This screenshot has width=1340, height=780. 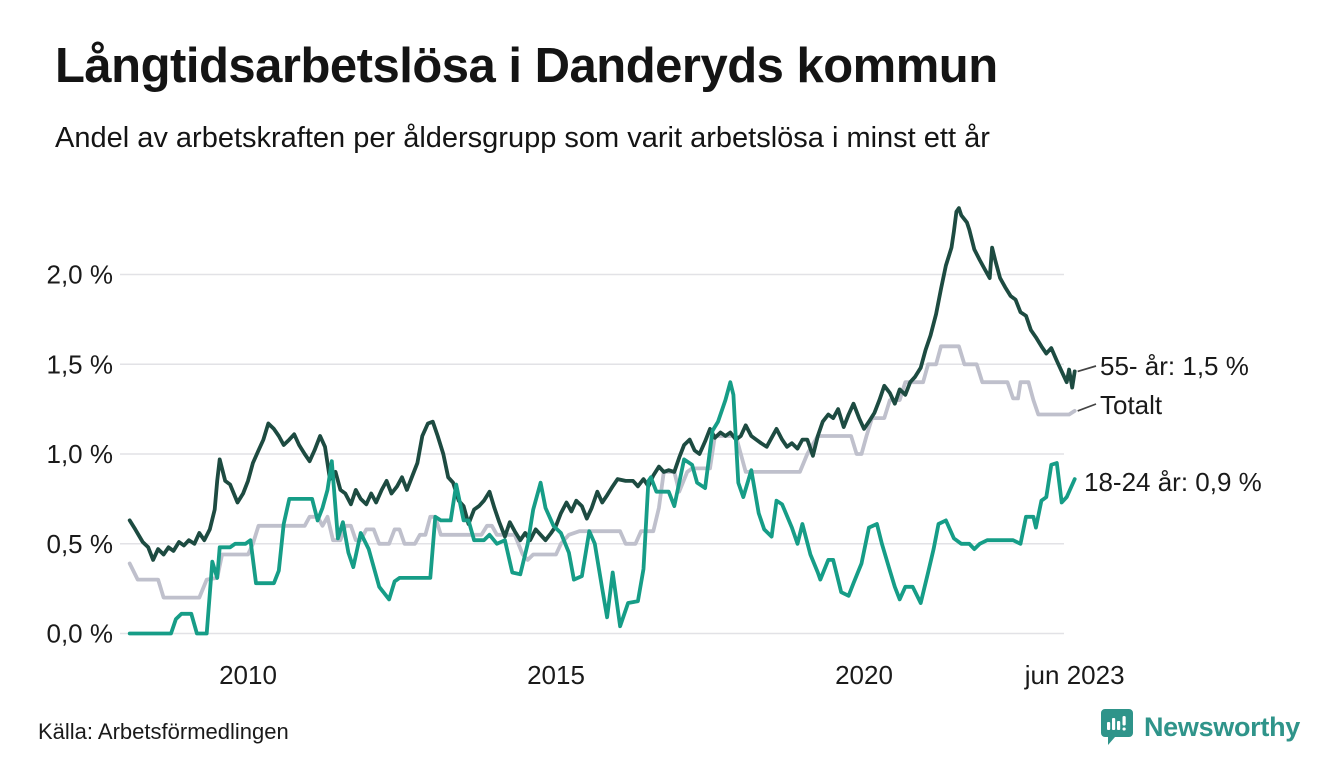 I want to click on y-tick-label: 0,0 %, so click(x=80, y=634).